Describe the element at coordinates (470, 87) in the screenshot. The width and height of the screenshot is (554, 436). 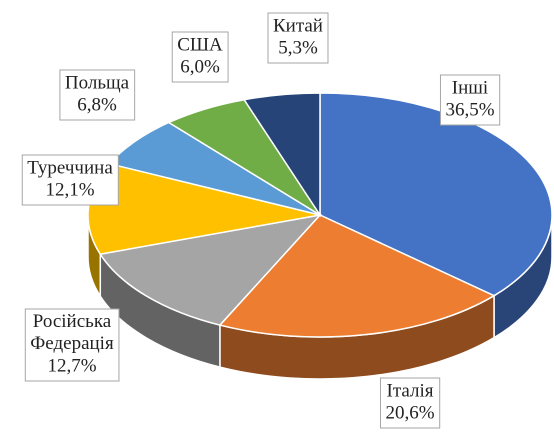
I see `label-category: Інші` at that location.